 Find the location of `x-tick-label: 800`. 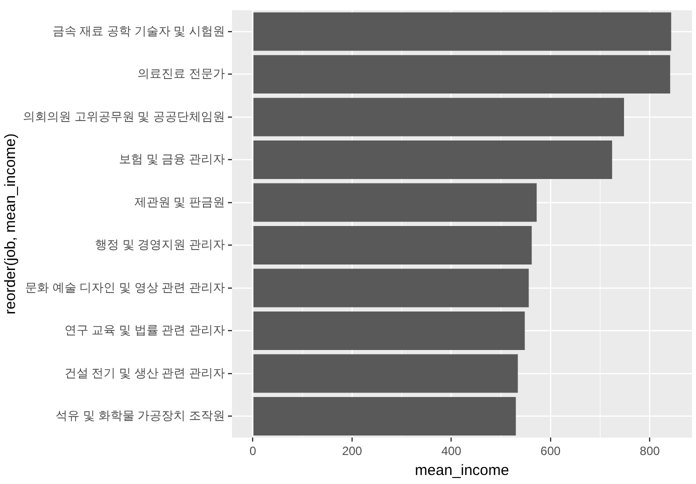

x-tick-label: 800 is located at coordinates (650, 451).